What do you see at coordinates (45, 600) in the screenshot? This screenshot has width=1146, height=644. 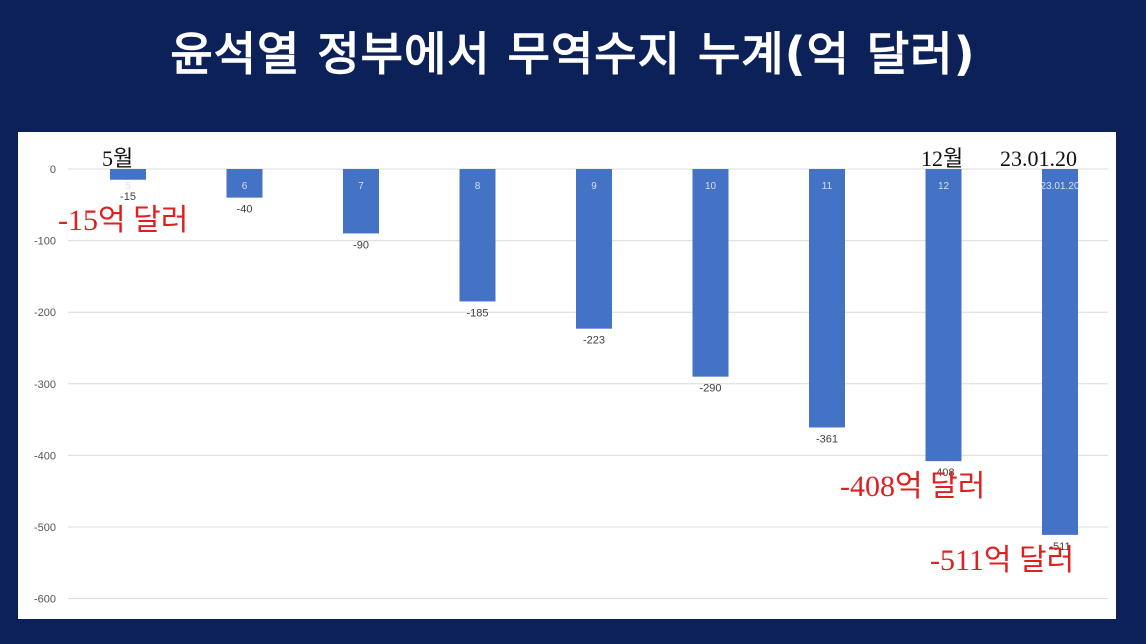 I see `y-tick-label: -600` at bounding box center [45, 600].